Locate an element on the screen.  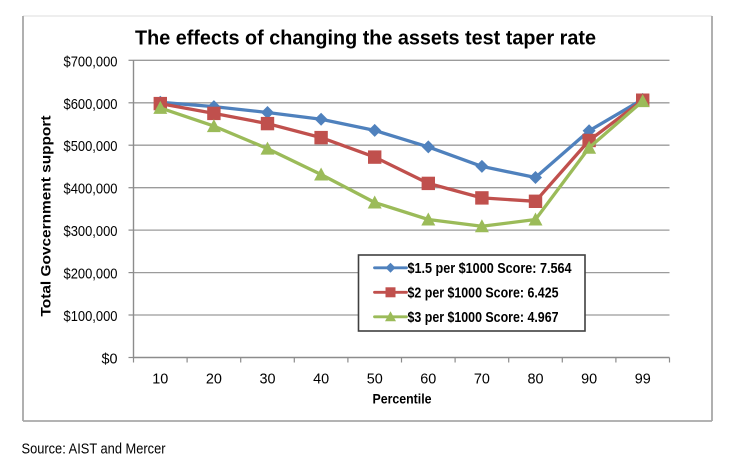
svg-text: 70 is located at coordinates (482, 380).